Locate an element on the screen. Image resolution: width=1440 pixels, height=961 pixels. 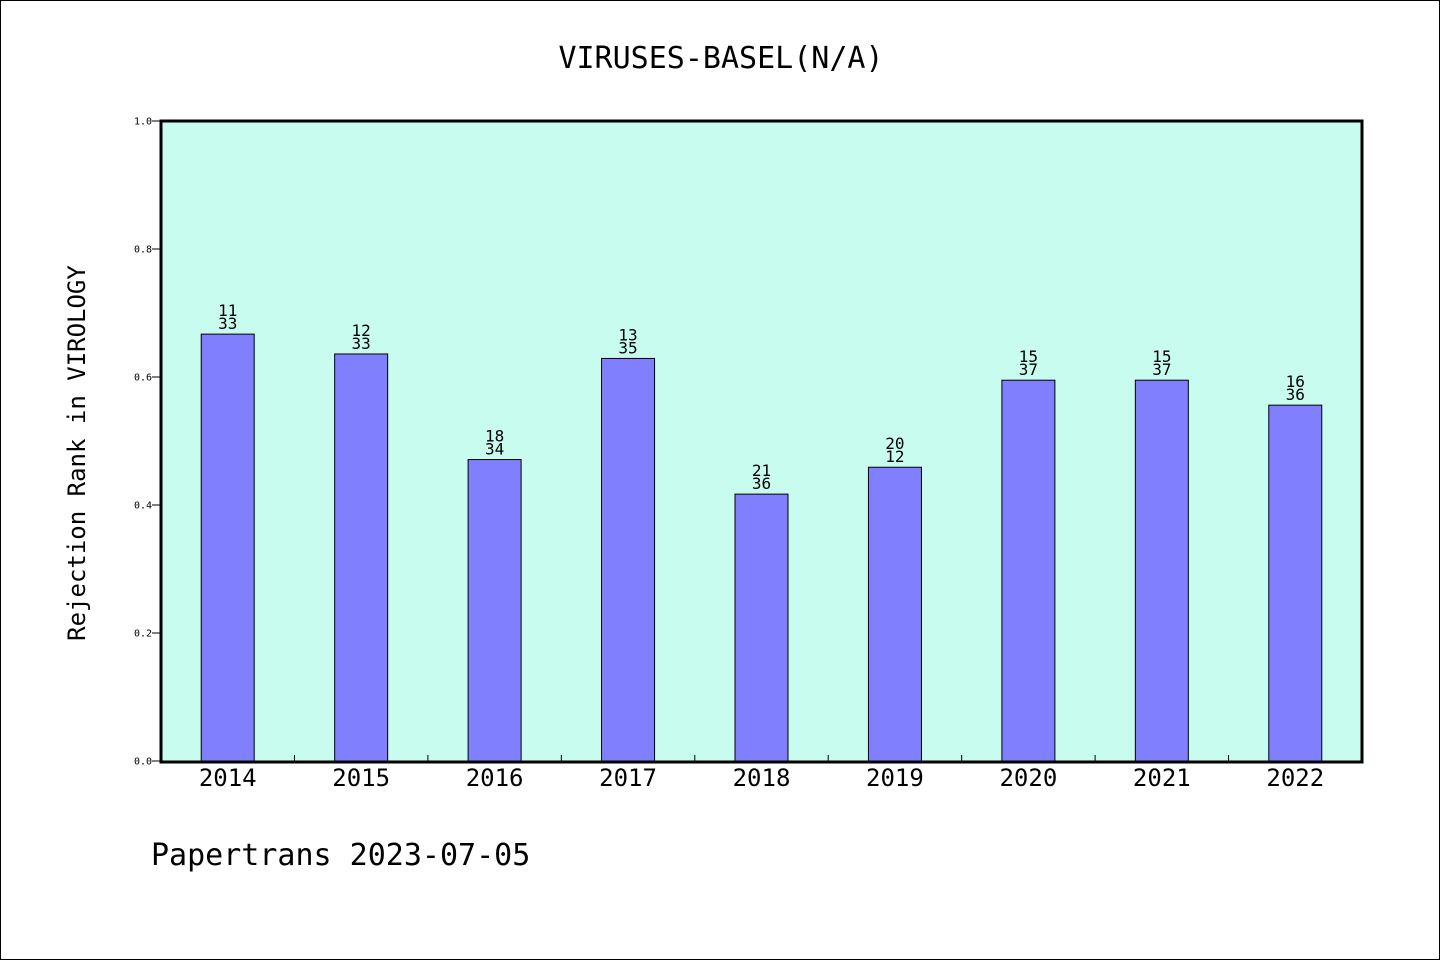
x-tick-label: 2018 is located at coordinates (762, 778).